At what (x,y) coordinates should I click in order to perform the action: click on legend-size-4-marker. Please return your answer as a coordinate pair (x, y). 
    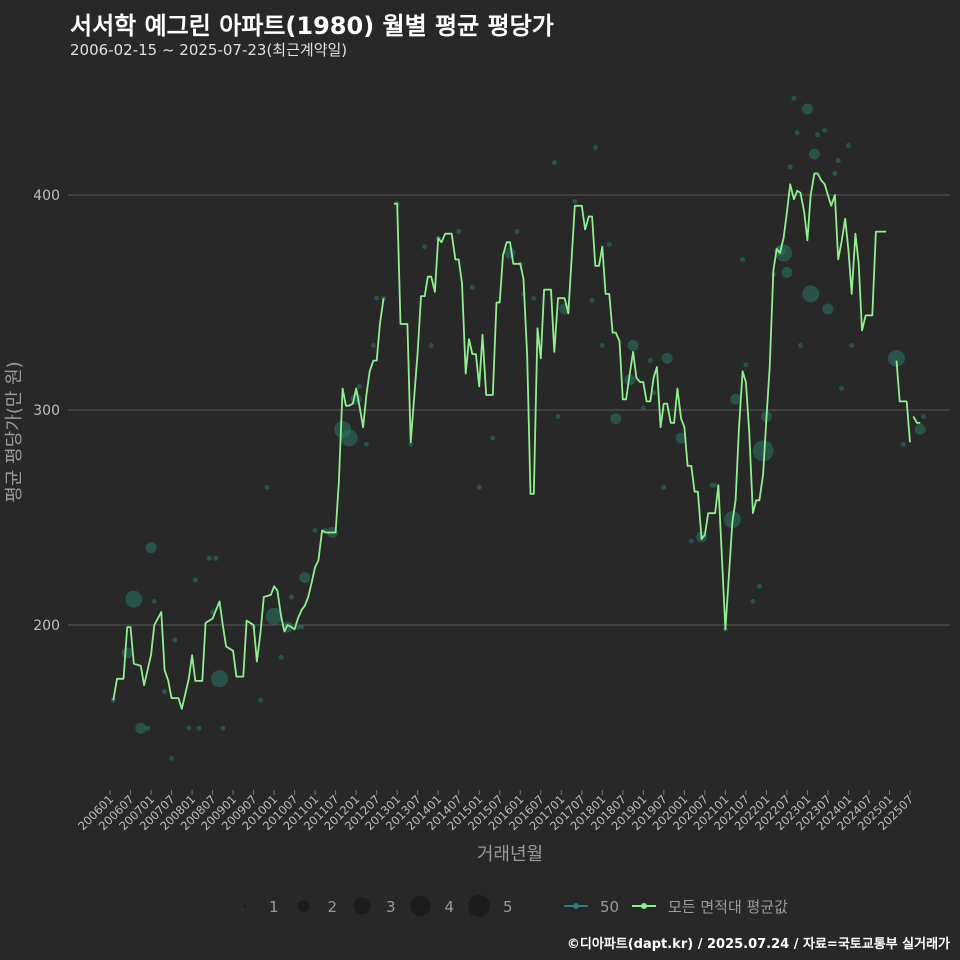
    Looking at the image, I should click on (420, 906).